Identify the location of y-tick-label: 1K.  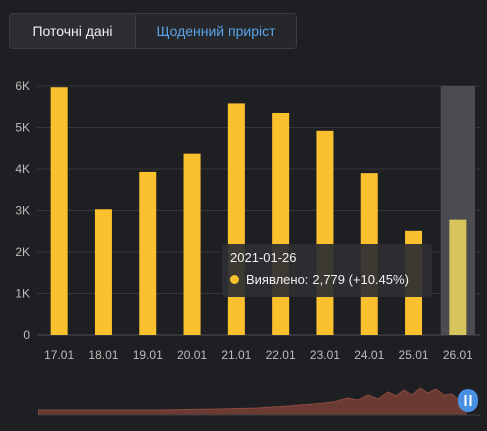
(22, 294).